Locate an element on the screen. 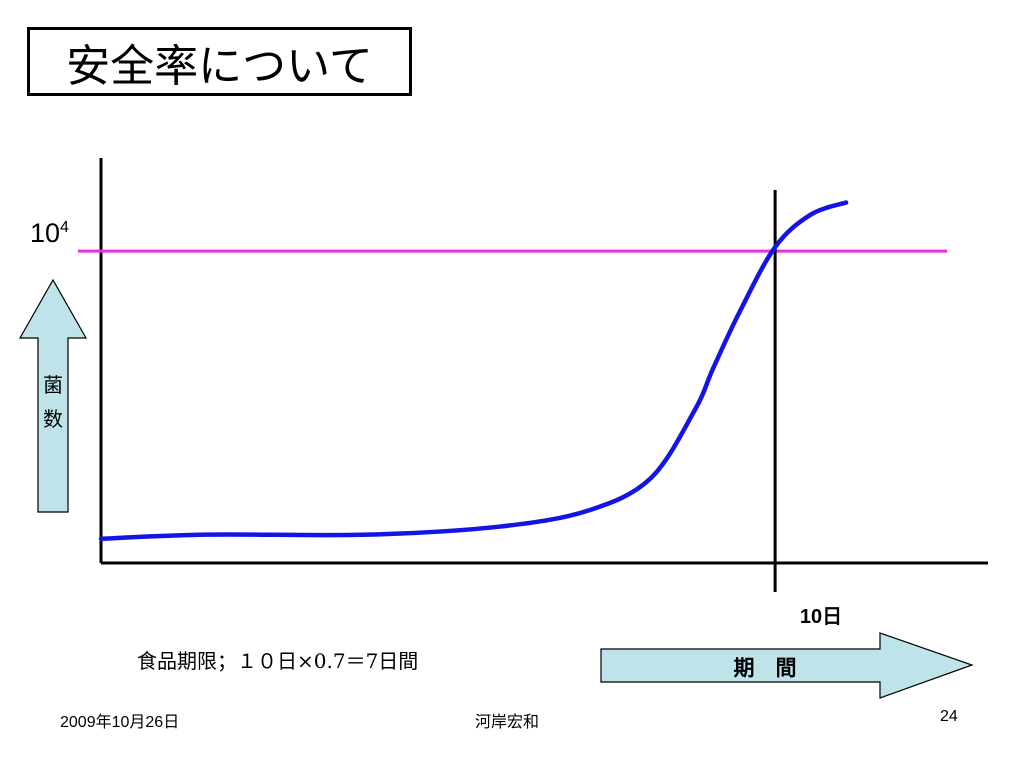 This screenshot has height=768, width=1024. day-marker-label: 10日 is located at coordinates (821, 617).